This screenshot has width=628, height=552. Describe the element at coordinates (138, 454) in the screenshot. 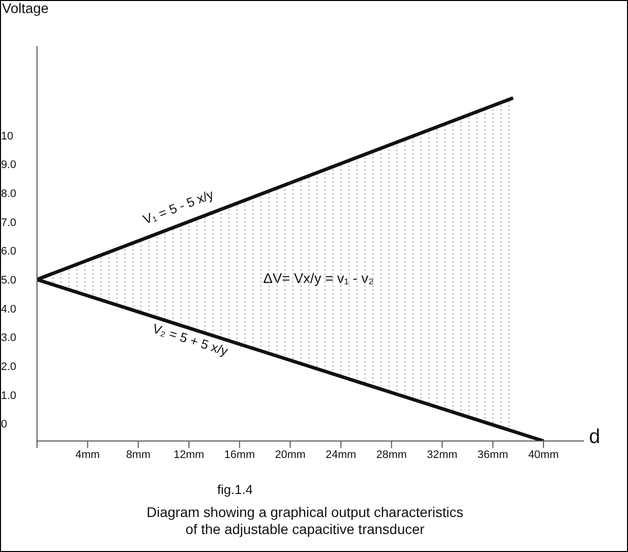

I see `x-tick-label: 8mm` at that location.